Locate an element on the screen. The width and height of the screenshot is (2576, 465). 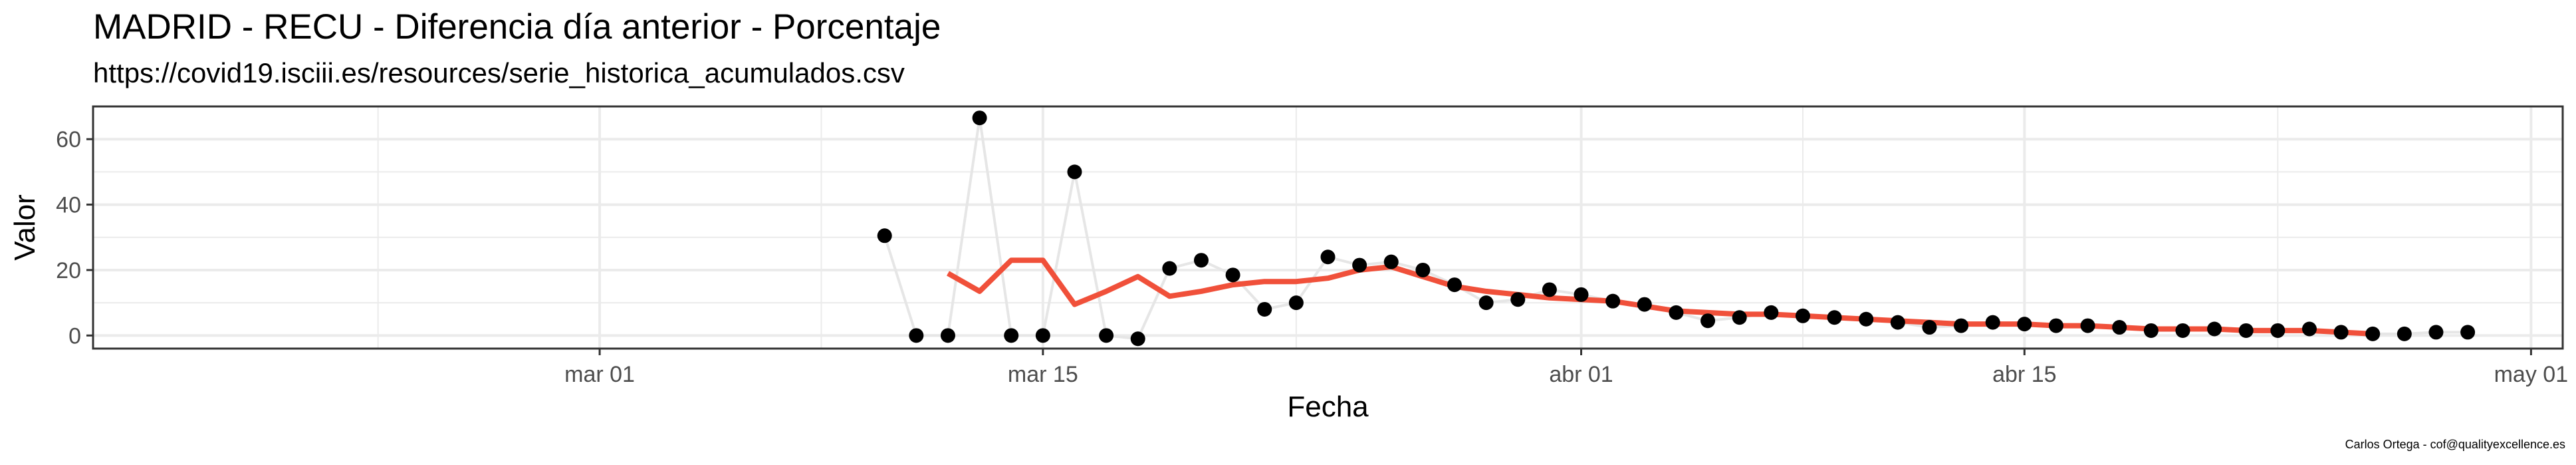
moving-average-line is located at coordinates (1660, 297).